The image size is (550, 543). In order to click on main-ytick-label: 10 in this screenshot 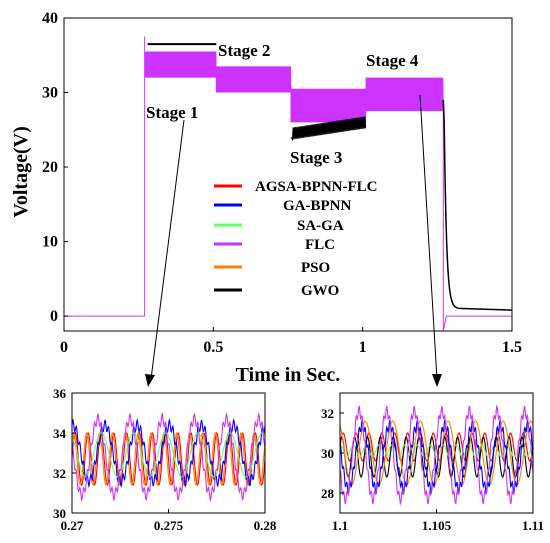, I will do `click(50, 242)`.